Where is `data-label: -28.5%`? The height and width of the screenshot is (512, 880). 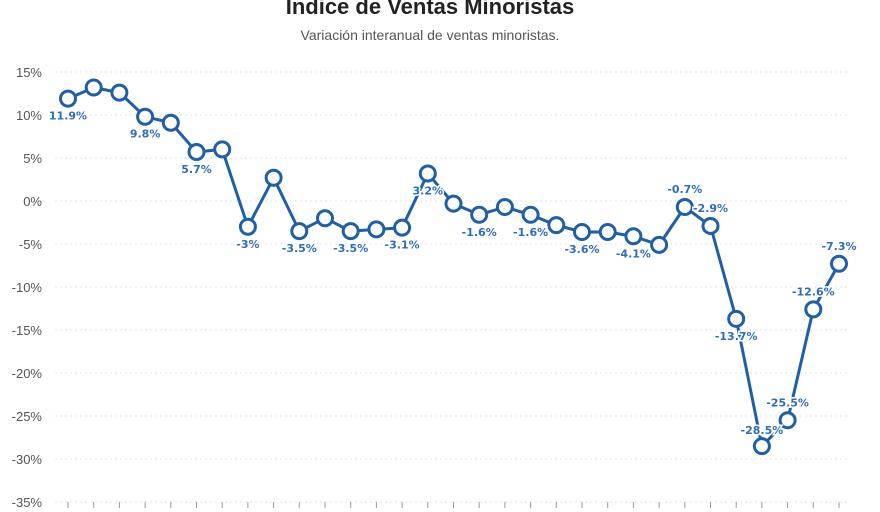 data-label: -28.5% is located at coordinates (762, 430).